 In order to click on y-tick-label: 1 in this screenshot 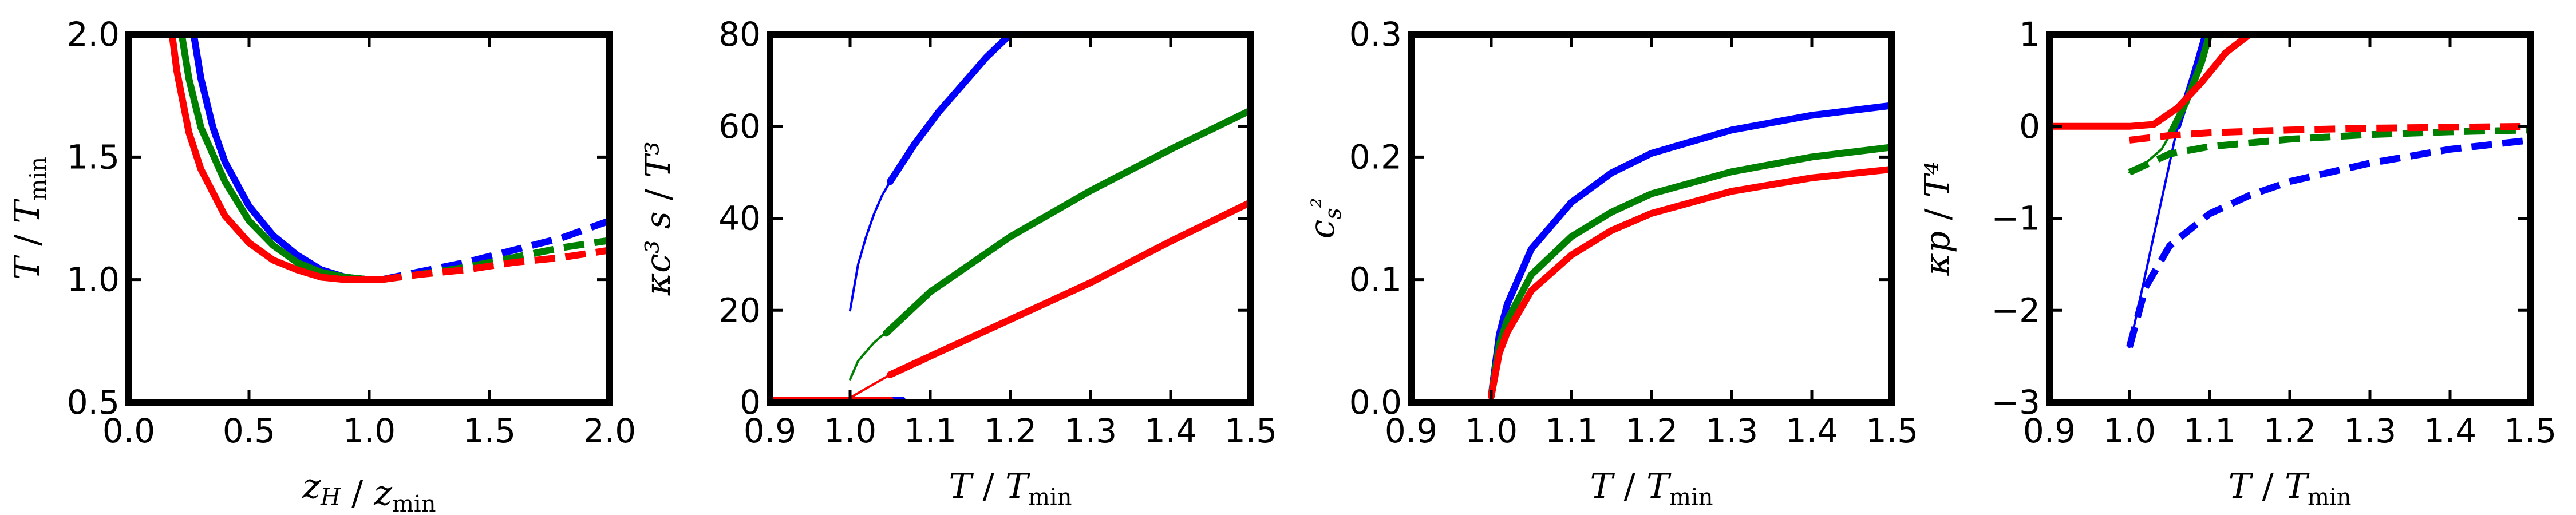, I will do `click(2029, 34)`.